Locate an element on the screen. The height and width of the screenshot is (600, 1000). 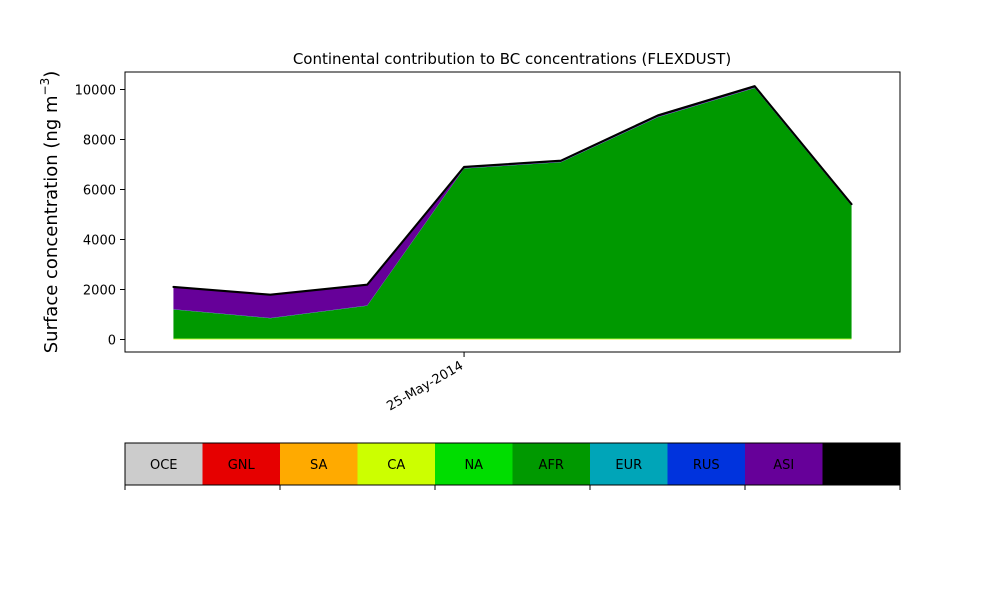
legend-swatch-asi is located at coordinates (784, 464).